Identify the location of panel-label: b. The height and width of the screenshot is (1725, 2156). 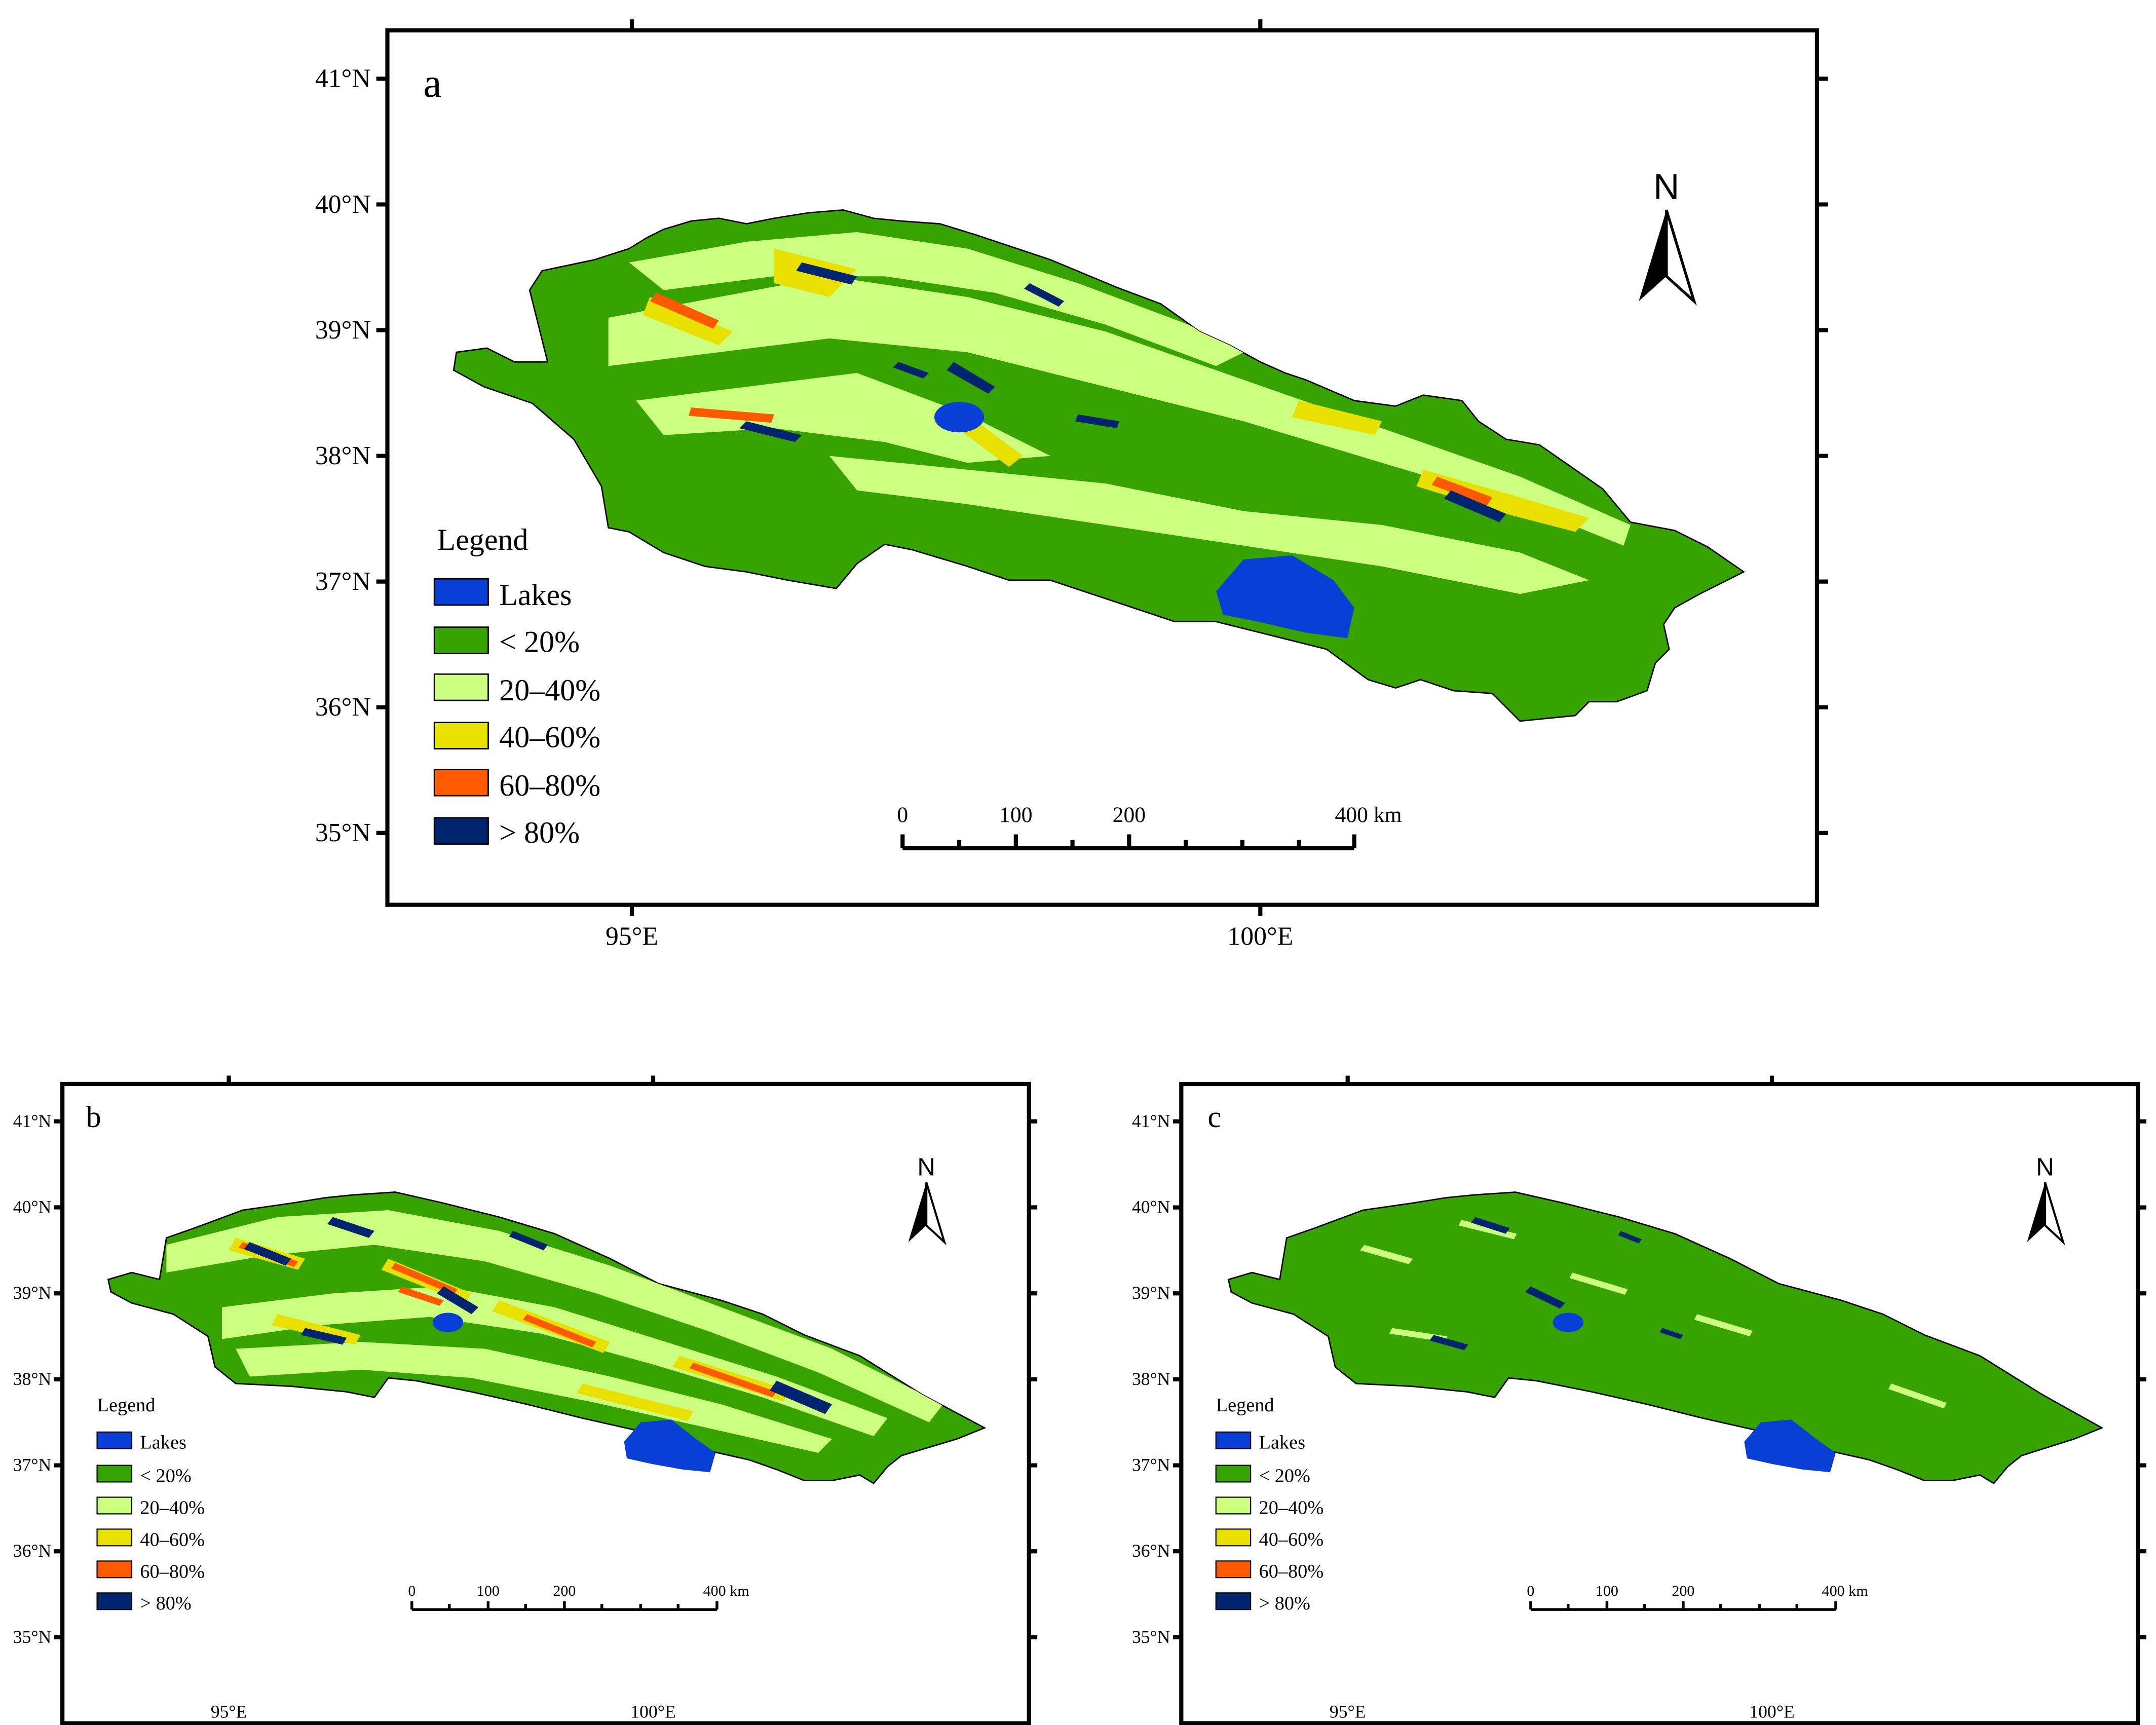
(93, 1117).